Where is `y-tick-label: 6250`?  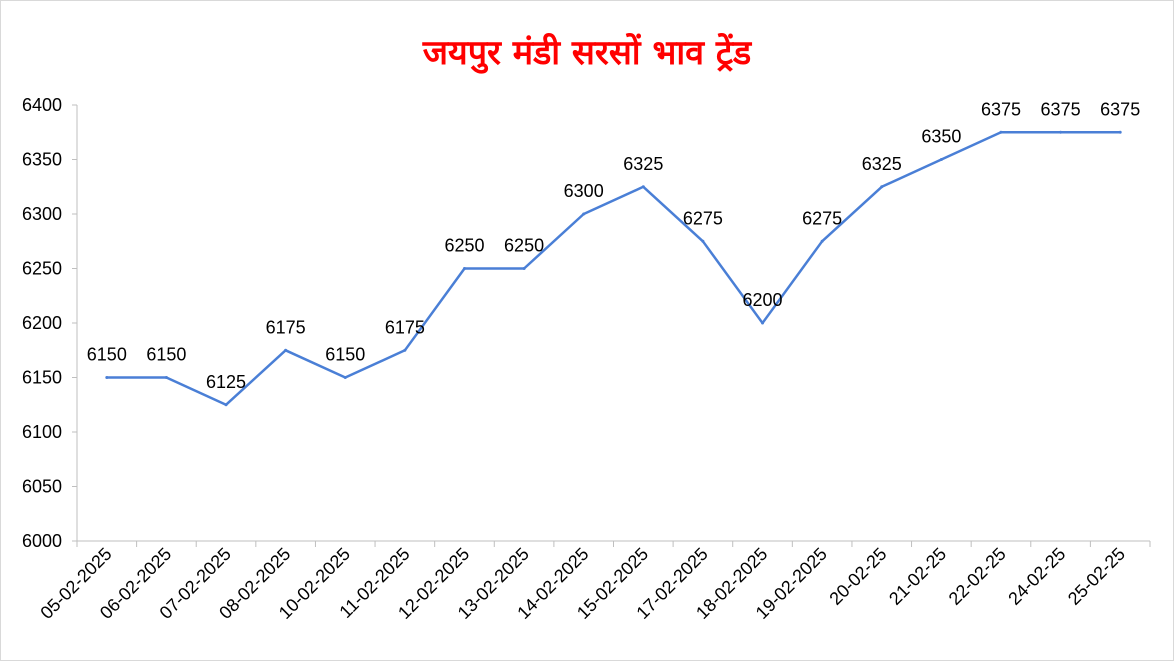
y-tick-label: 6250 is located at coordinates (42, 269).